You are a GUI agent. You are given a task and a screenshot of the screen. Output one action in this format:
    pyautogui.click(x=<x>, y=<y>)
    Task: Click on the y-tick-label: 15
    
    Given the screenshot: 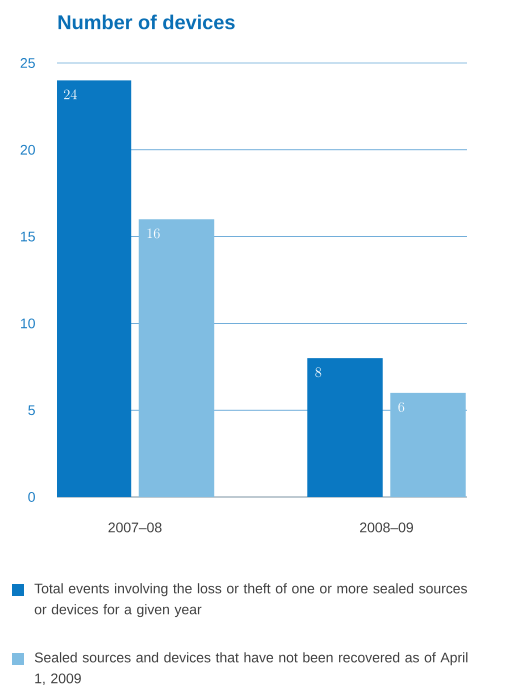 What is the action you would take?
    pyautogui.click(x=28, y=237)
    